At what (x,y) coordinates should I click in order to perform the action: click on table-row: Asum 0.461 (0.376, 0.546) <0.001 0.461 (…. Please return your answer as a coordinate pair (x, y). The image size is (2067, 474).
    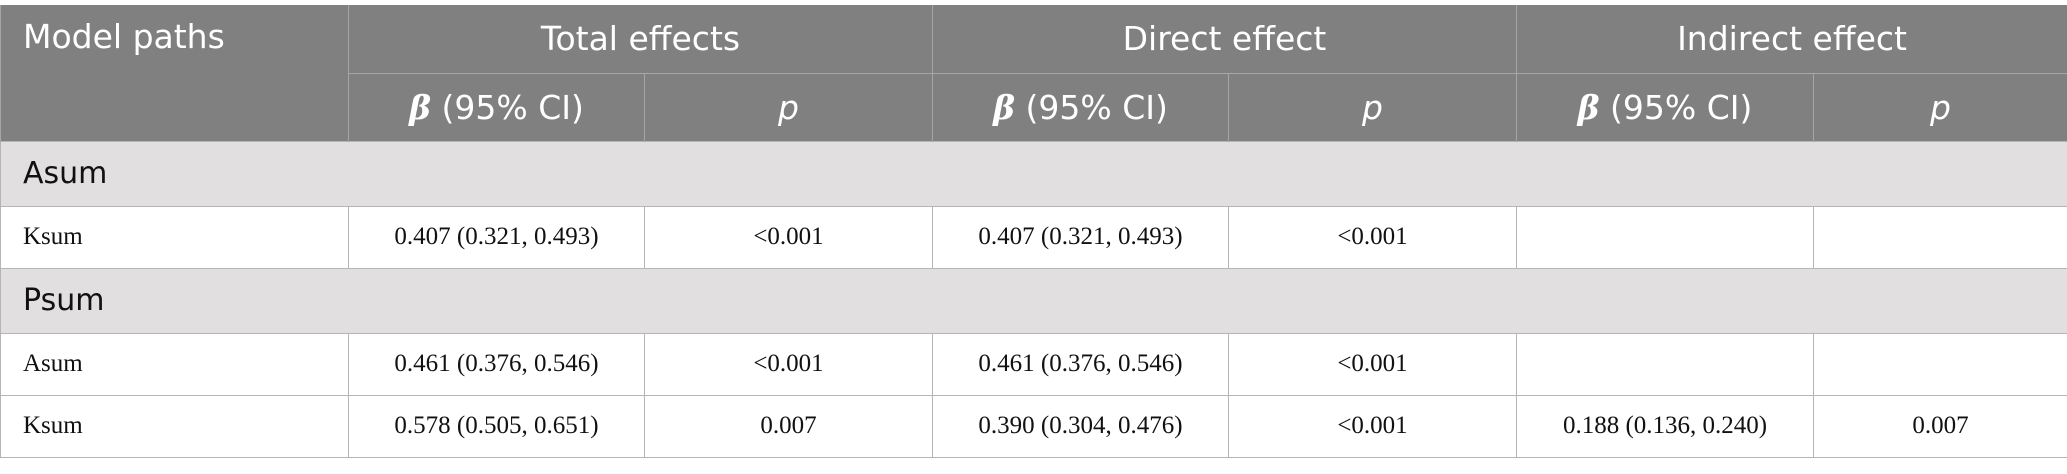
    Looking at the image, I should click on (1033, 364).